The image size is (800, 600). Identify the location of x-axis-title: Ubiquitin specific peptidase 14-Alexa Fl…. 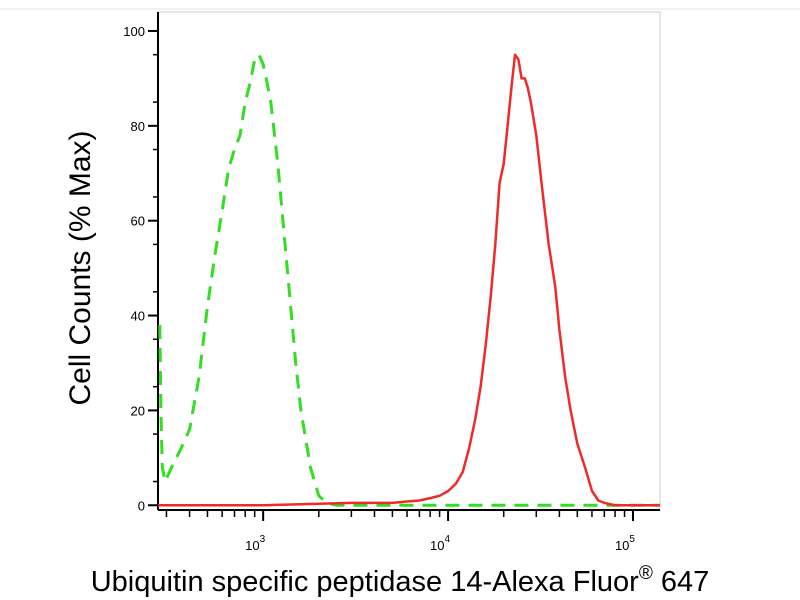
(400, 580).